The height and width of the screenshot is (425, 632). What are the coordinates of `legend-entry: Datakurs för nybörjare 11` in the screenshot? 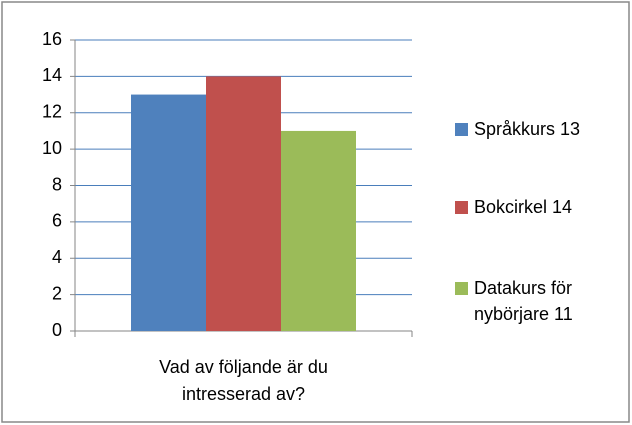 It's located at (537, 301).